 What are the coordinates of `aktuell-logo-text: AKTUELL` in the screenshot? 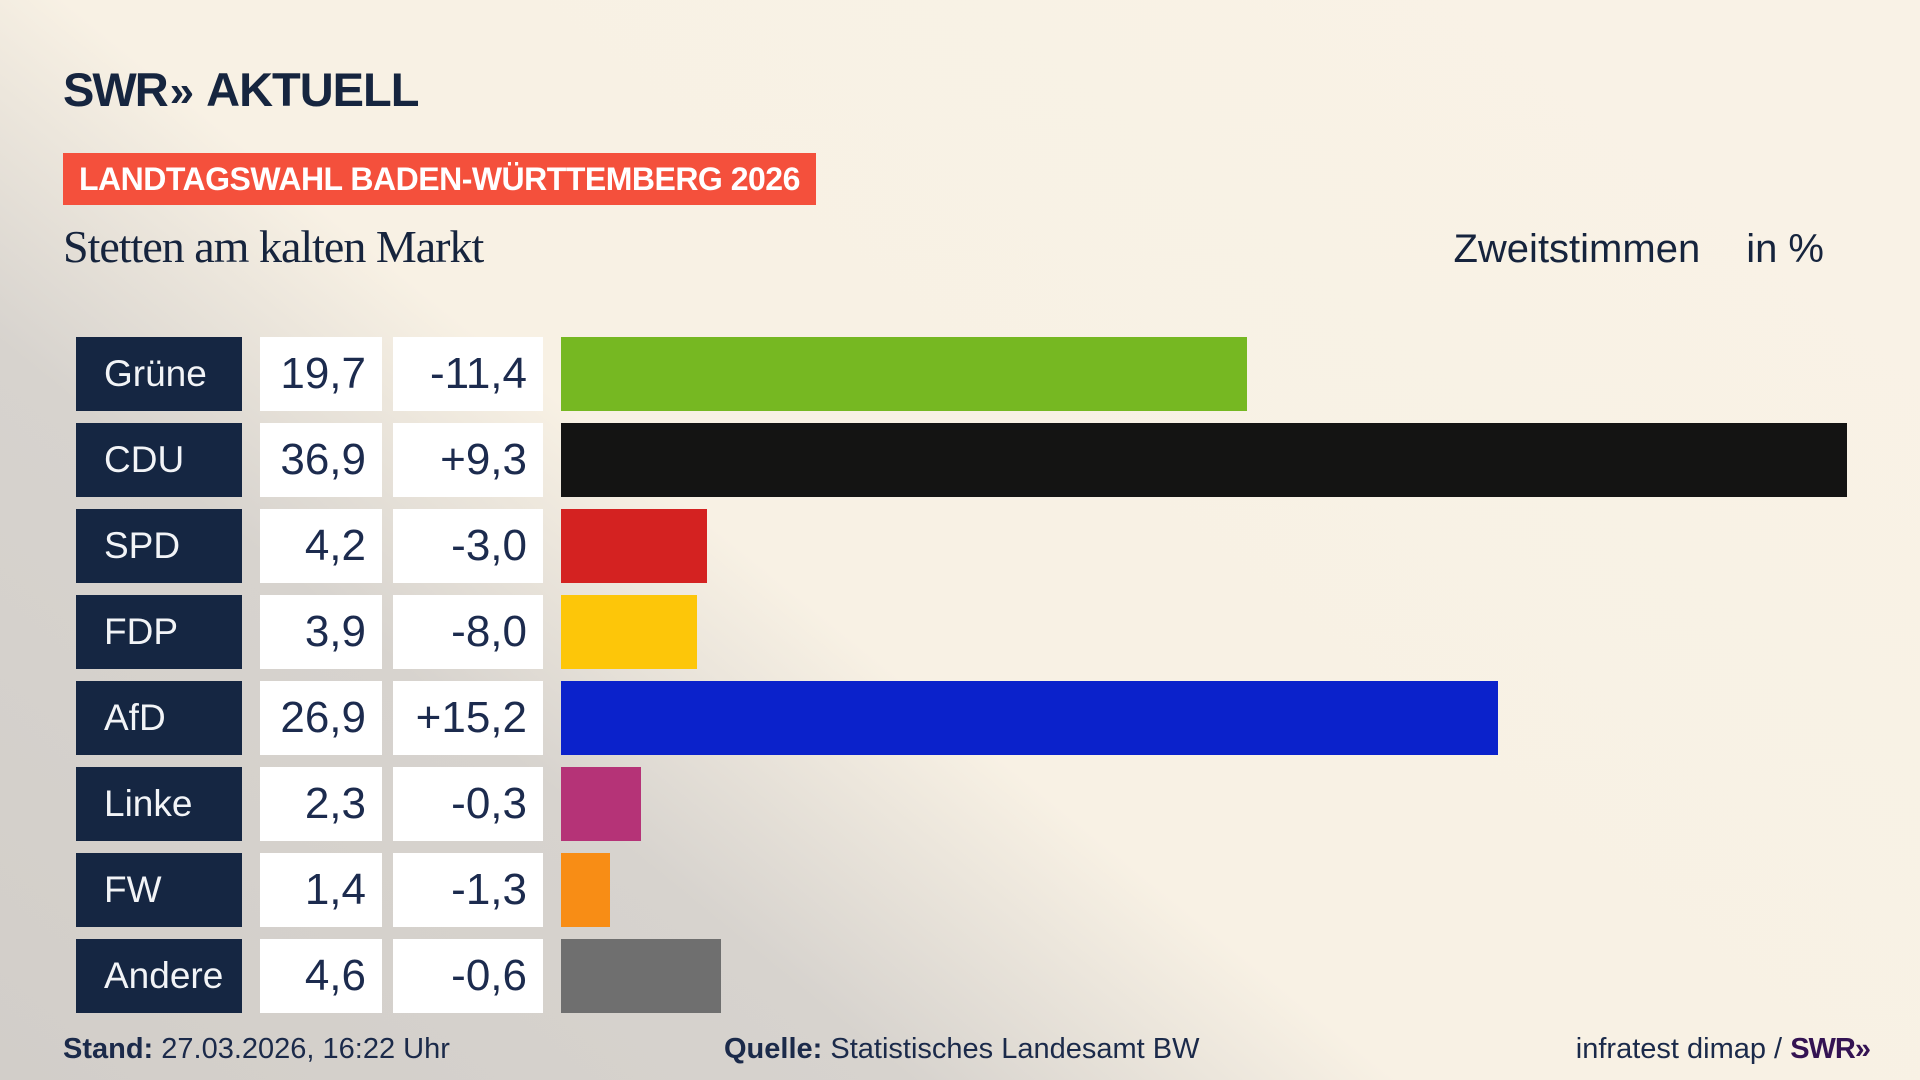 It's located at (312, 89).